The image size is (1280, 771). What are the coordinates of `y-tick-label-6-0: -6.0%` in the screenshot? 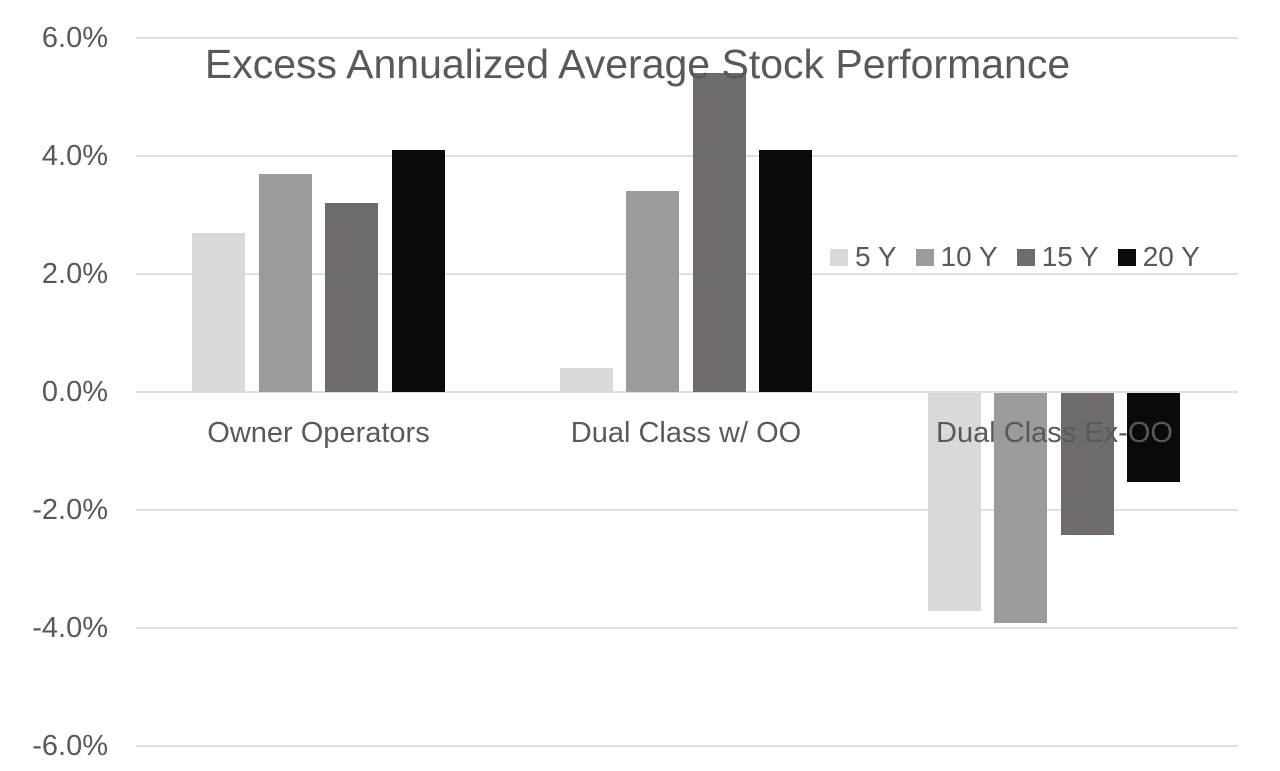 It's located at (70, 746).